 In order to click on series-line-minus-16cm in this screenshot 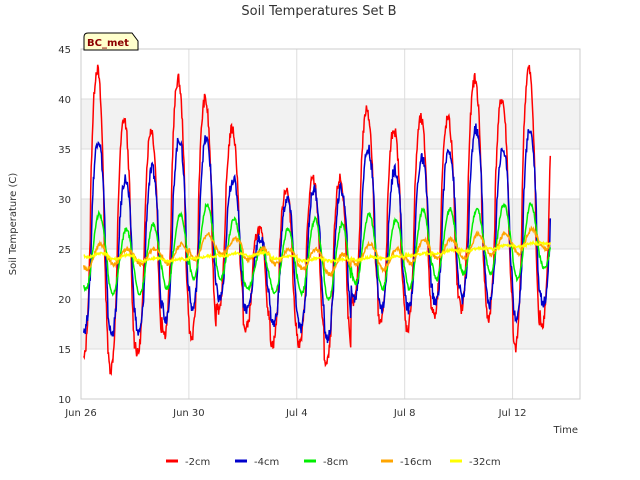, I will do `click(316, 251)`.